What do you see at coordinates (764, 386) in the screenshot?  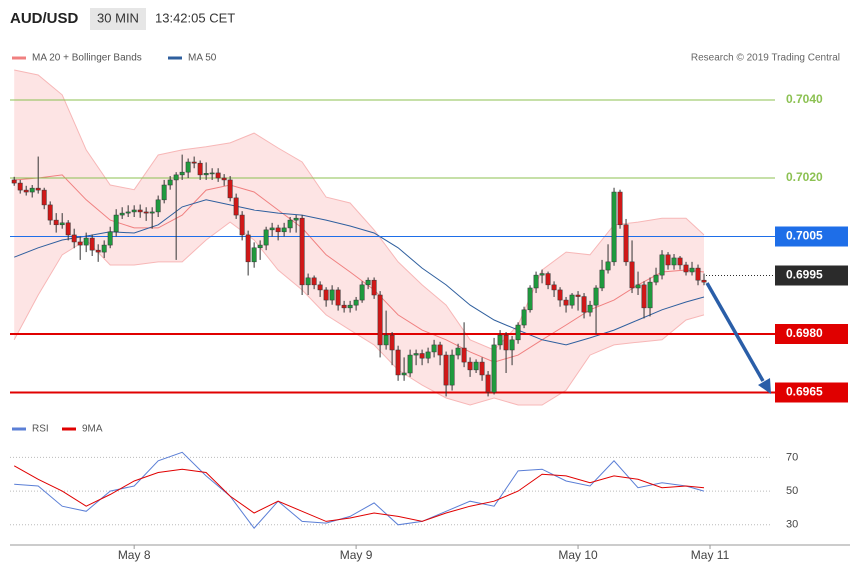 I see `forecast-arrowhead` at bounding box center [764, 386].